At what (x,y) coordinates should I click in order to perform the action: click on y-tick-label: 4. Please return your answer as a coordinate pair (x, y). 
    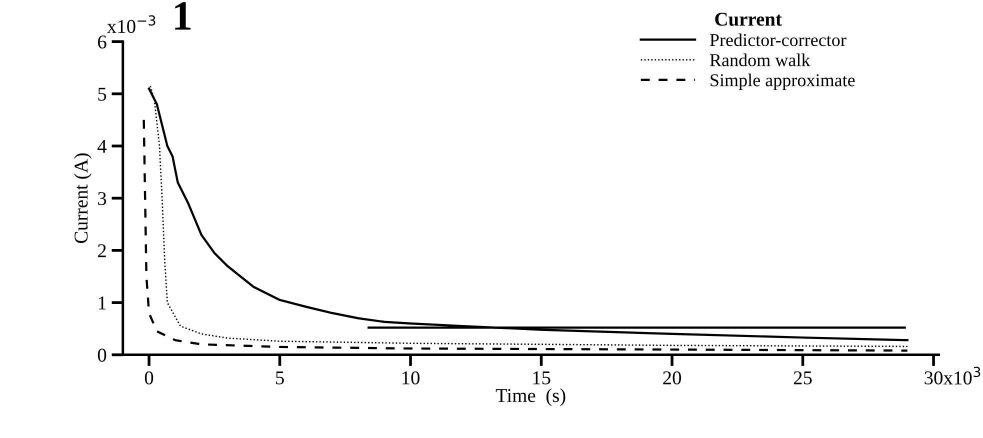
    Looking at the image, I should click on (102, 146).